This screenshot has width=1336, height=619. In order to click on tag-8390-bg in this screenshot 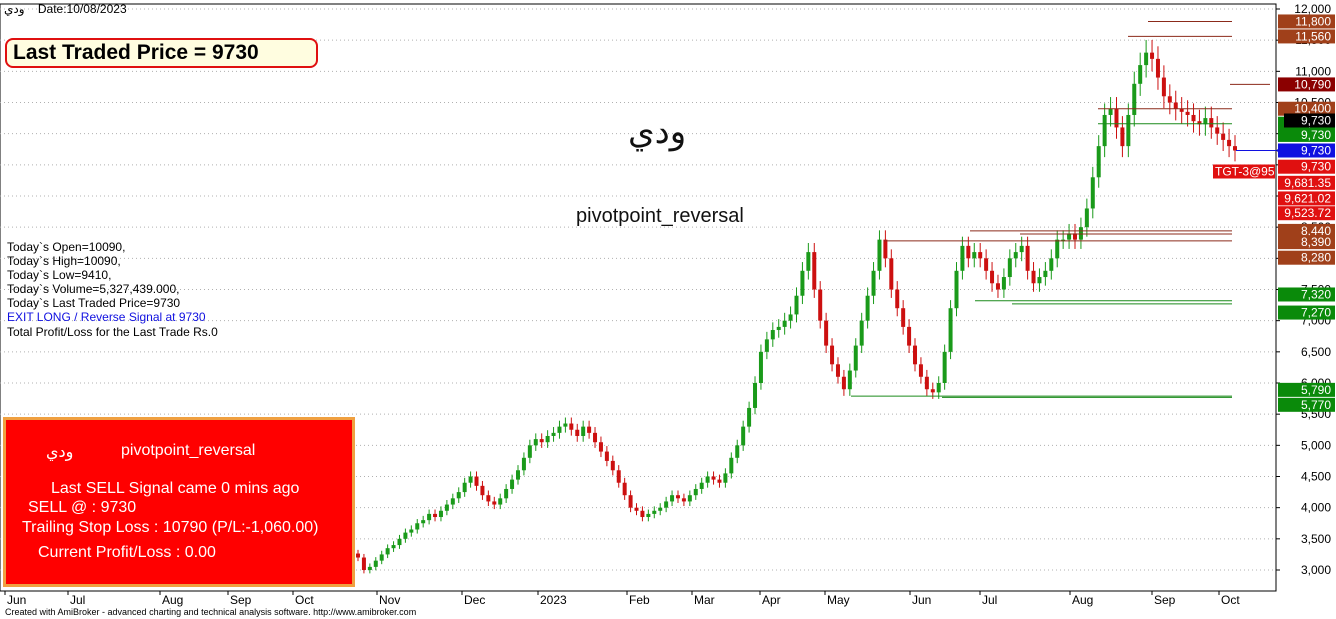, I will do `click(1306, 242)`.